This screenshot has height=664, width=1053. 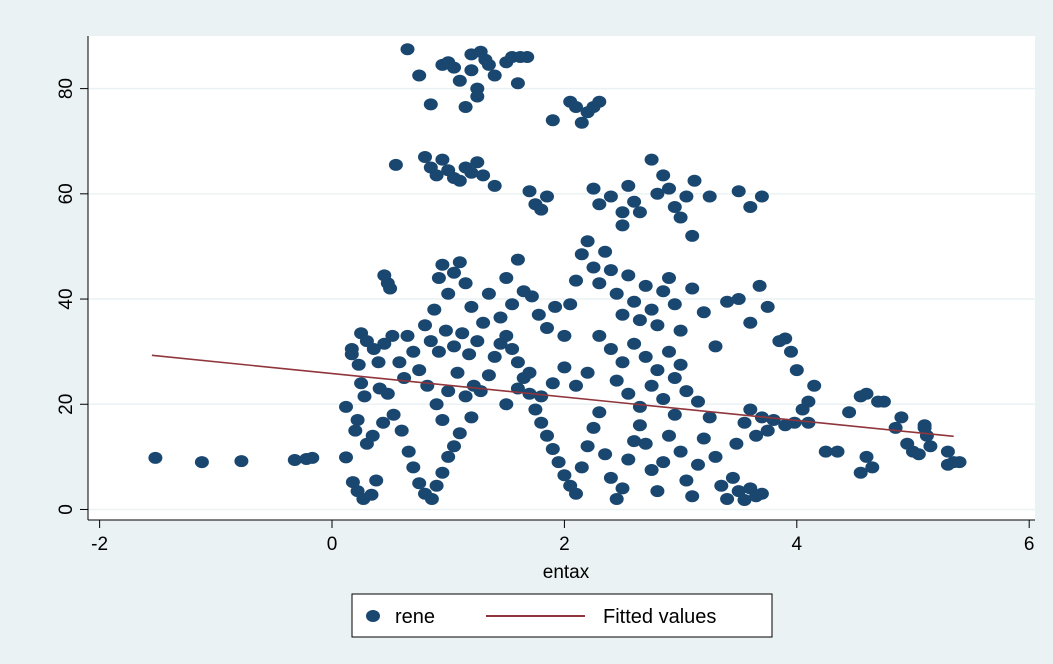 I want to click on legend: rene Fitted values, so click(x=562, y=615).